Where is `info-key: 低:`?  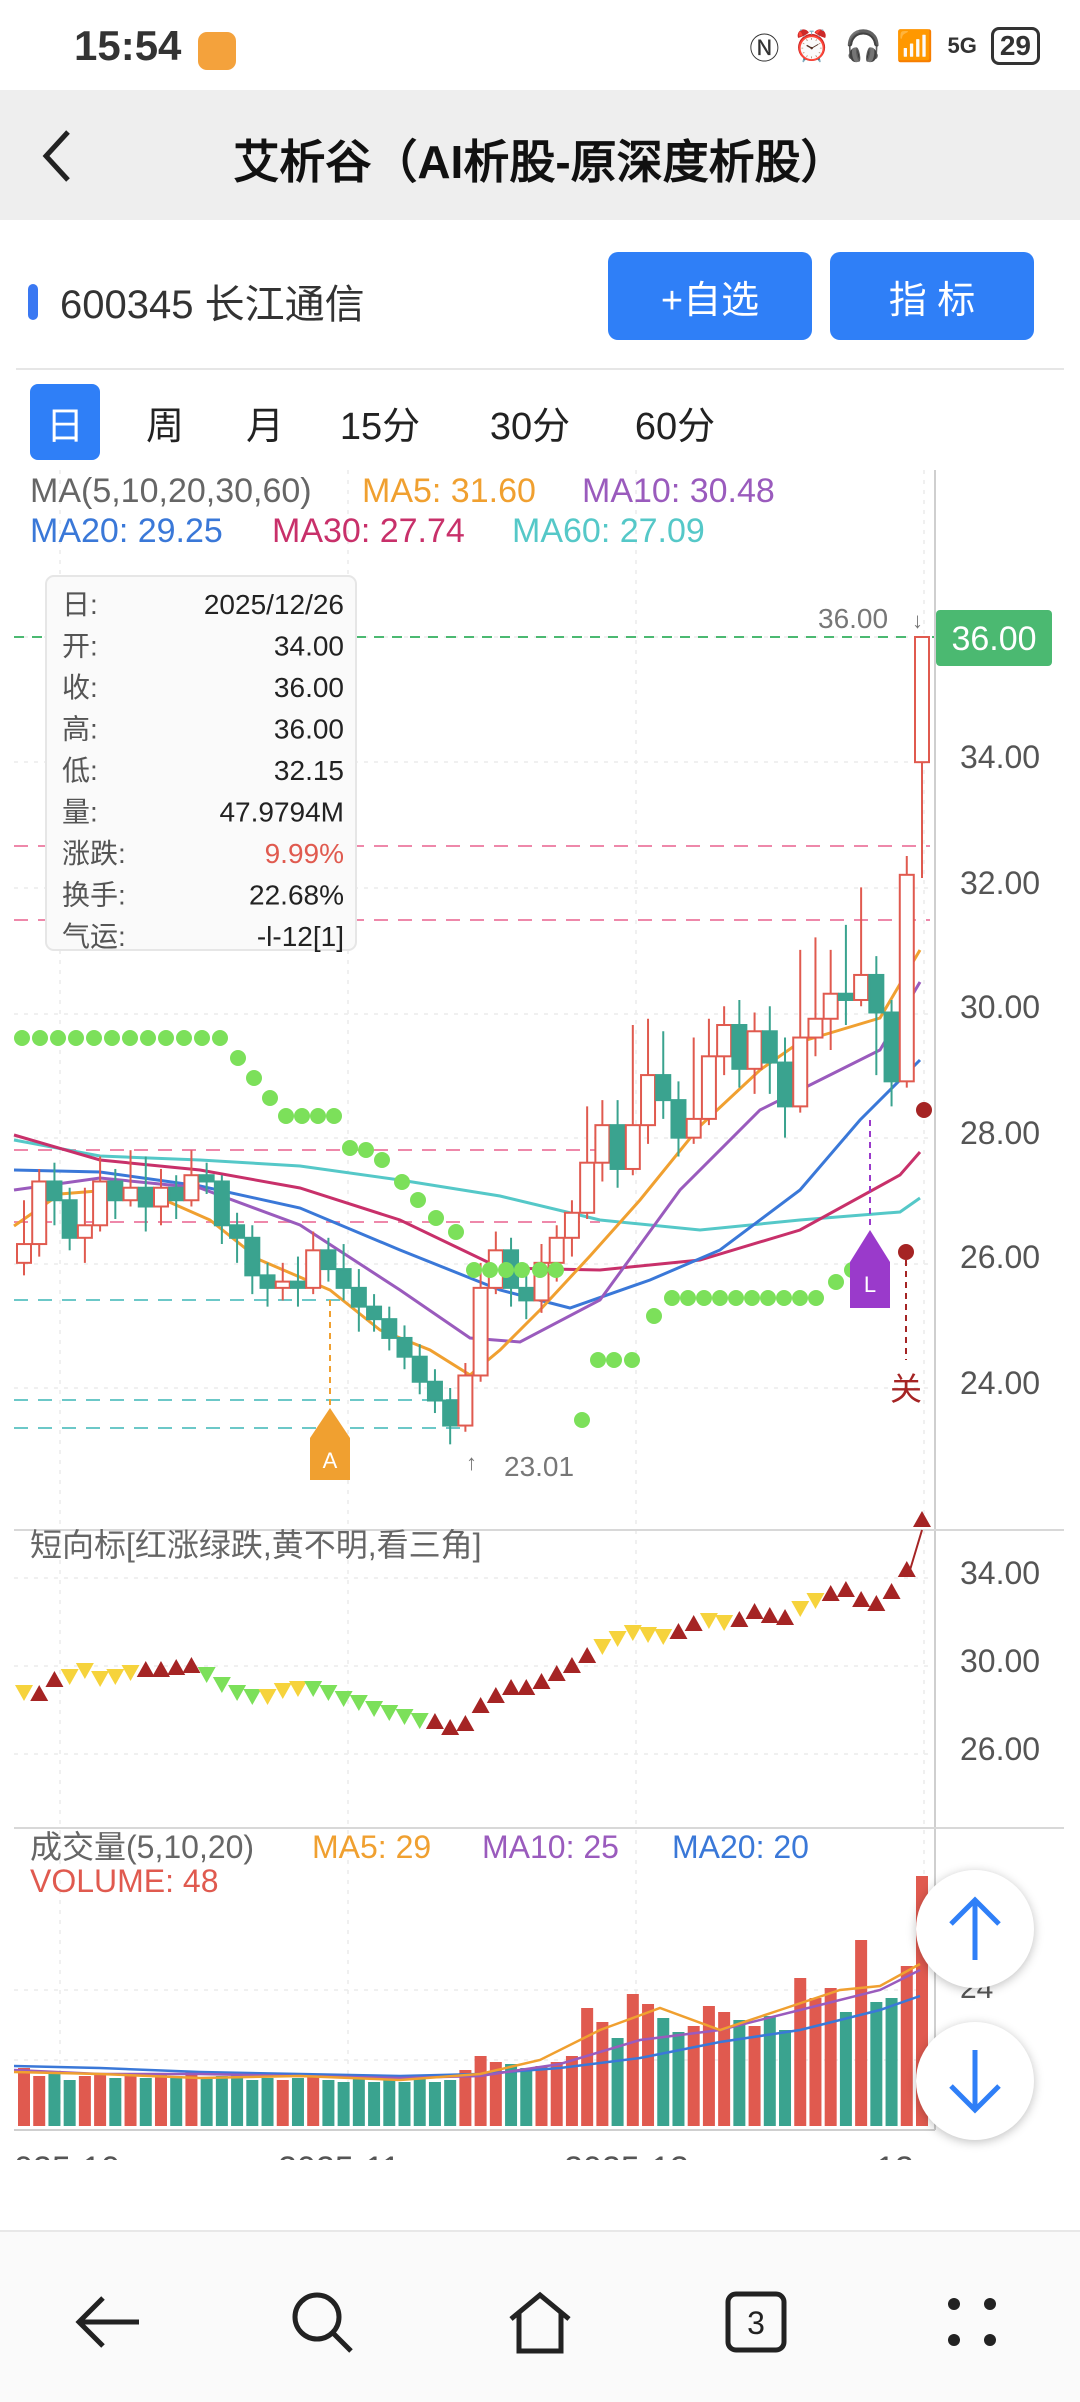 info-key: 低: is located at coordinates (80, 770).